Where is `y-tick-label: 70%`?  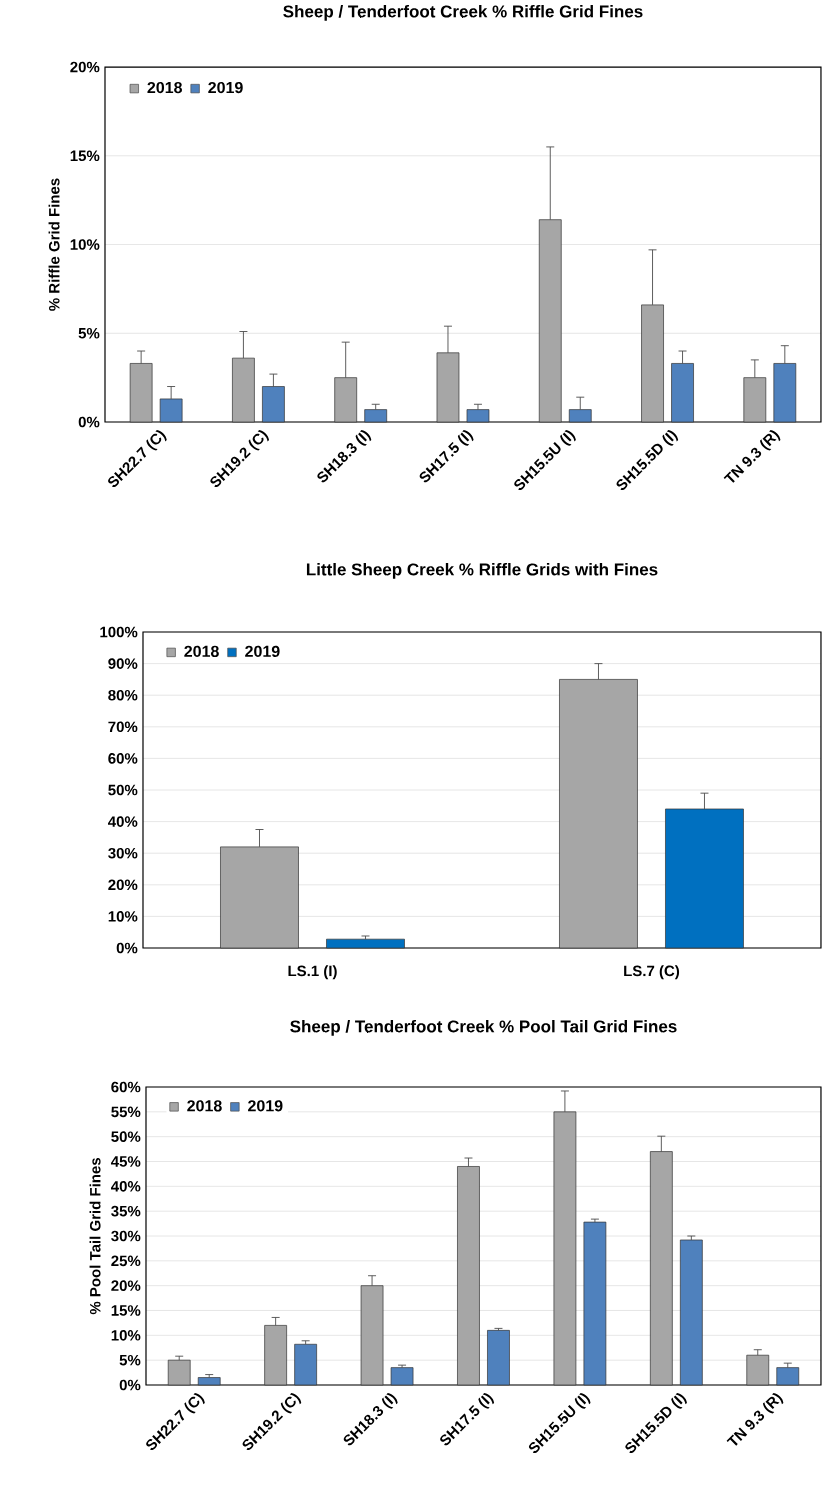
y-tick-label: 70% is located at coordinates (123, 727).